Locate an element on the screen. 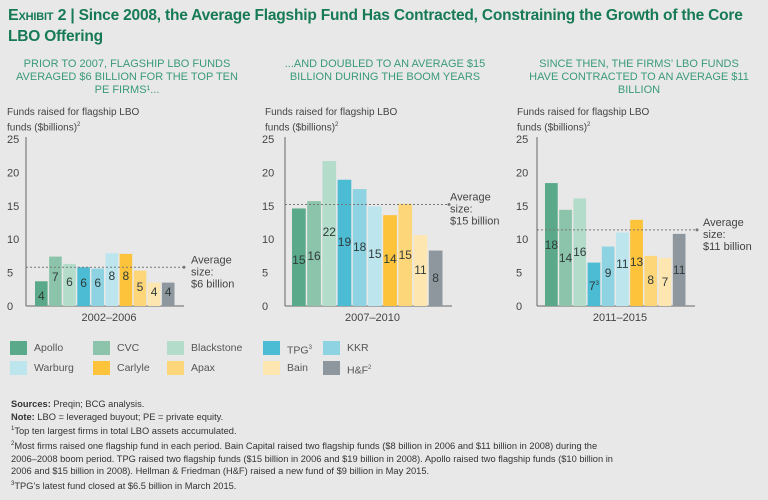 The height and width of the screenshot is (500, 768). x-axis-label: 2007–2010 is located at coordinates (372, 318).